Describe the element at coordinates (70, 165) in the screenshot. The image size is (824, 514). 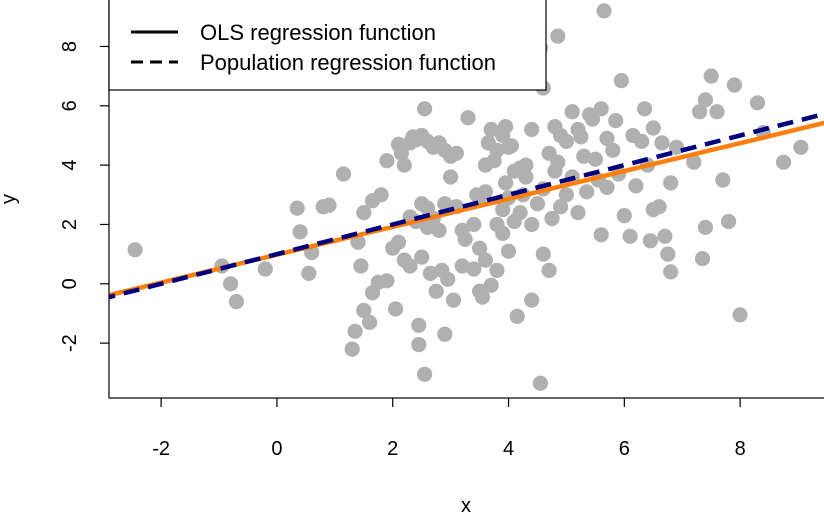
I see `y-tick-label: 4` at that location.